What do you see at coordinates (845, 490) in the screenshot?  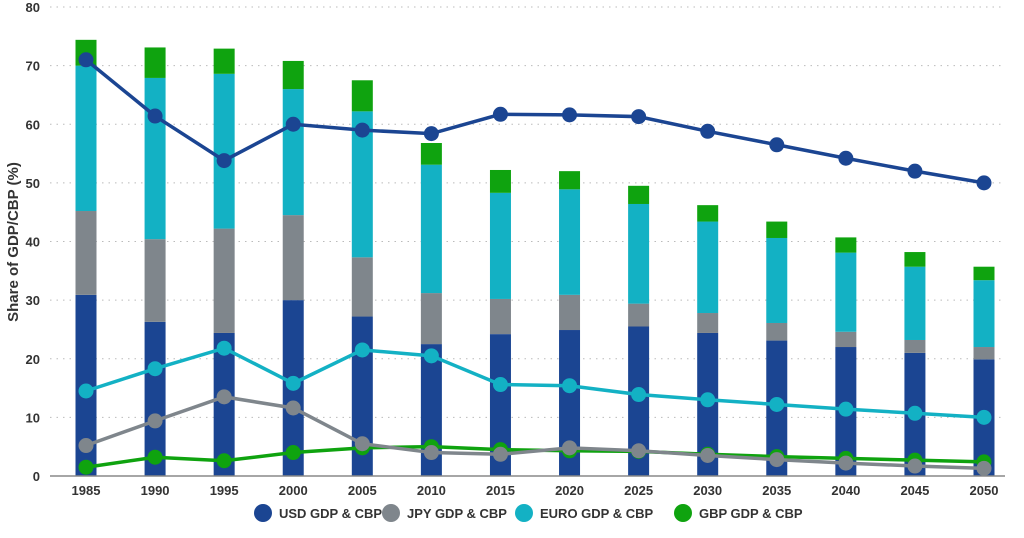 I see `x-tick-label: 2040` at bounding box center [845, 490].